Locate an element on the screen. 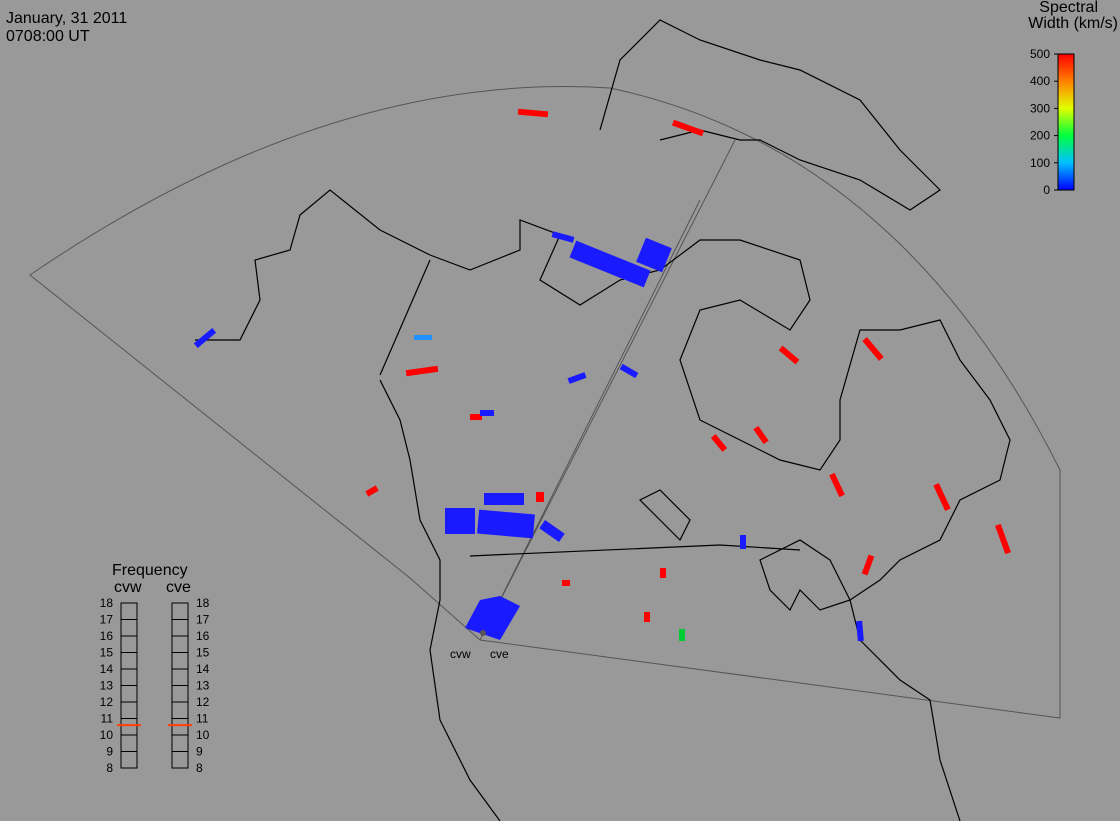  colorbar is located at coordinates (1066, 122).